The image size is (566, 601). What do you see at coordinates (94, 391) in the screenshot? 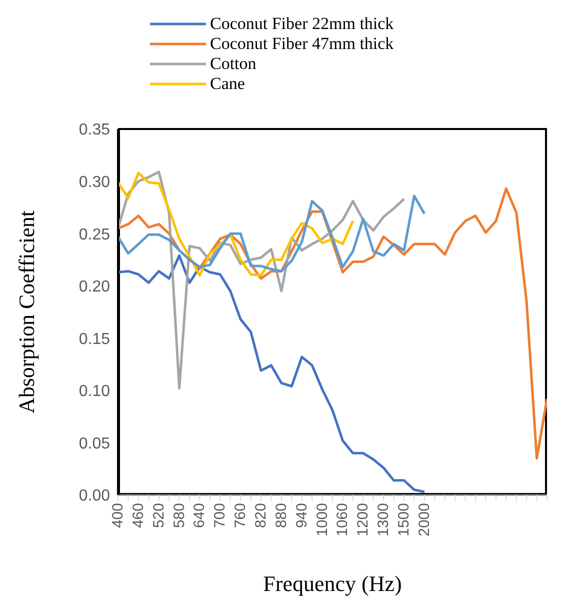
I see `y-tick-label: 0.10` at bounding box center [94, 391].